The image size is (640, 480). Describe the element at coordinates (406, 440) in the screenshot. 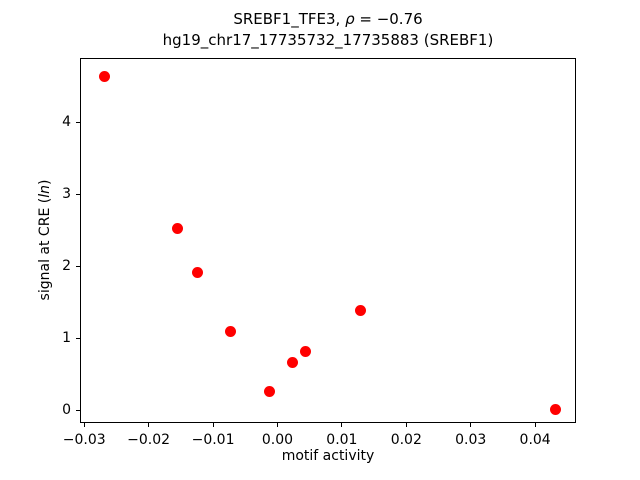

I see `x-axis-tick-label: 0.02` at that location.